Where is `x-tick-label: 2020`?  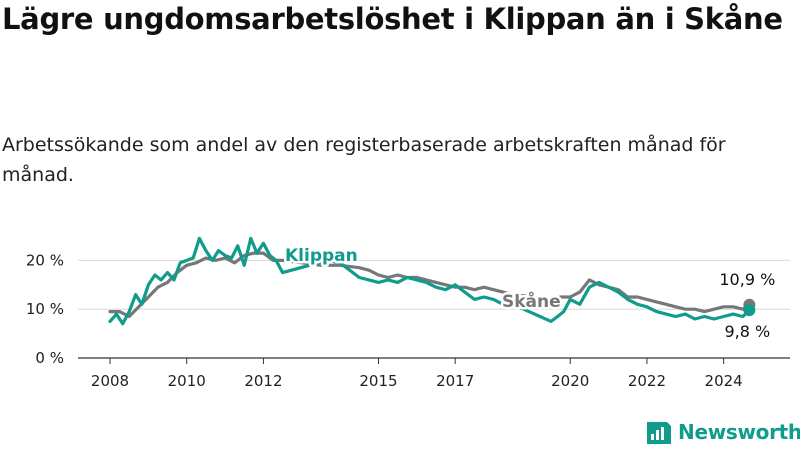 x-tick-label: 2020 is located at coordinates (570, 381).